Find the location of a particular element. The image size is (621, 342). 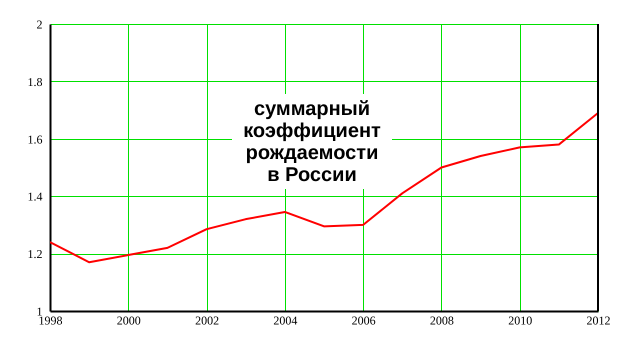

x-tick-label: 2010 is located at coordinates (520, 321).